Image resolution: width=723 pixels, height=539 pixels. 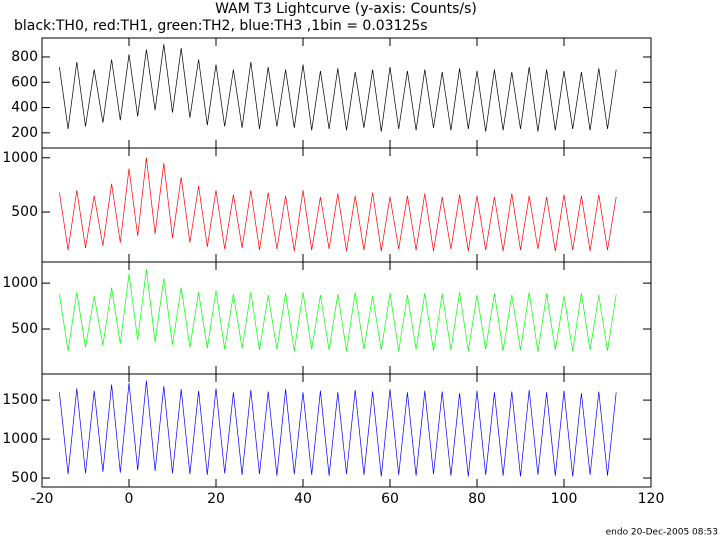 What do you see at coordinates (346, 9) in the screenshot?
I see `chart-title: WAM T3 Lightcurve (y-axis: Counts/s)` at bounding box center [346, 9].